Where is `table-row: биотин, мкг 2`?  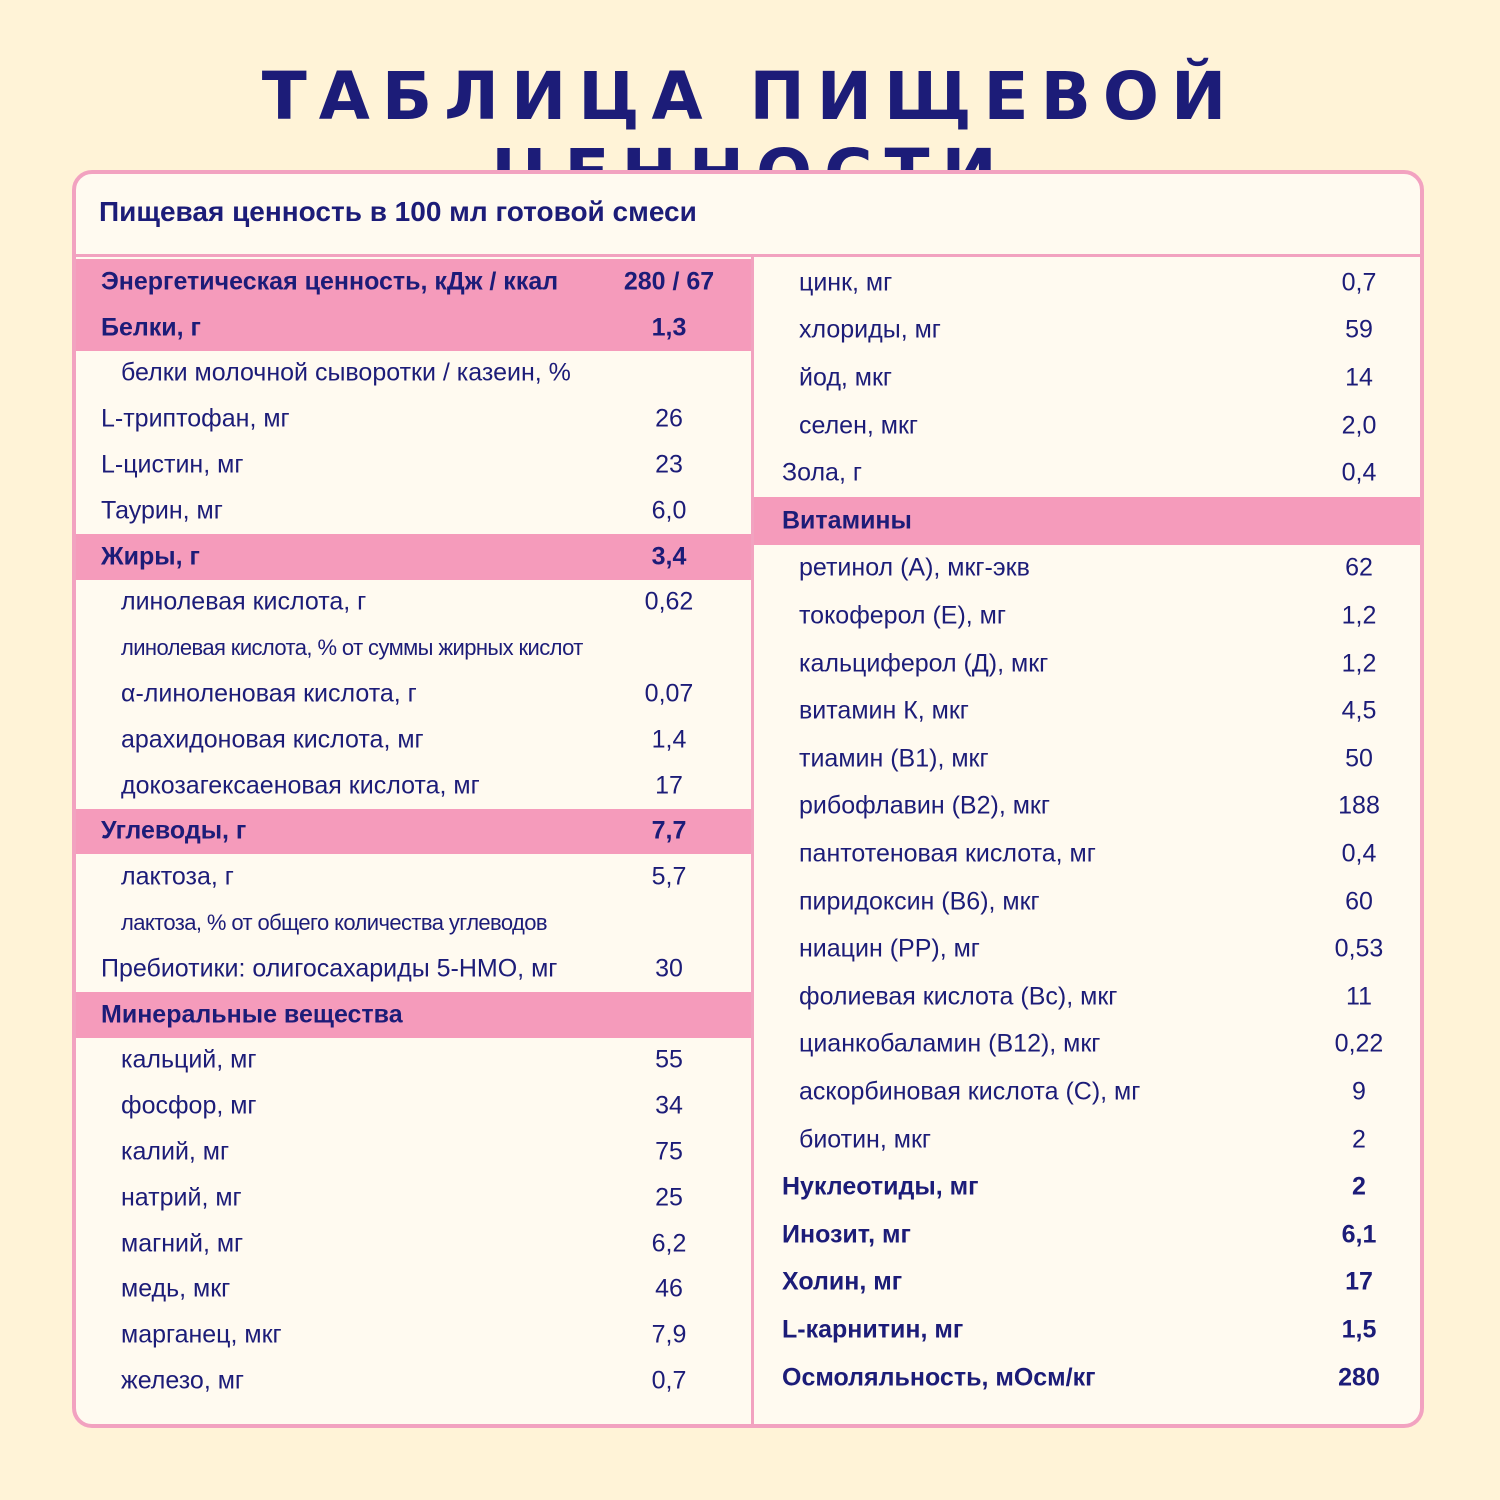 table-row: биотин, мкг 2 is located at coordinates (1087, 1140).